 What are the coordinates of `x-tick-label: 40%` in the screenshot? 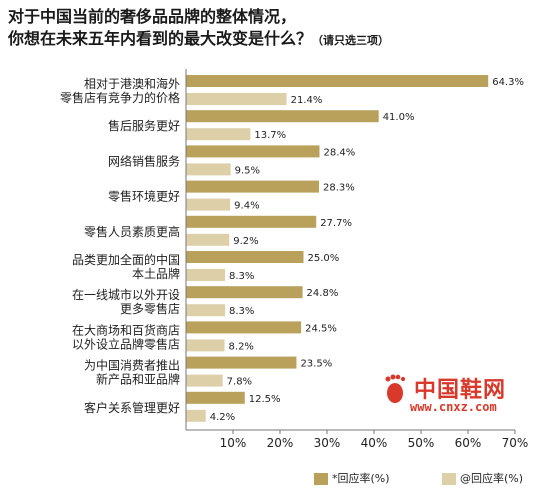 It's located at (374, 443).